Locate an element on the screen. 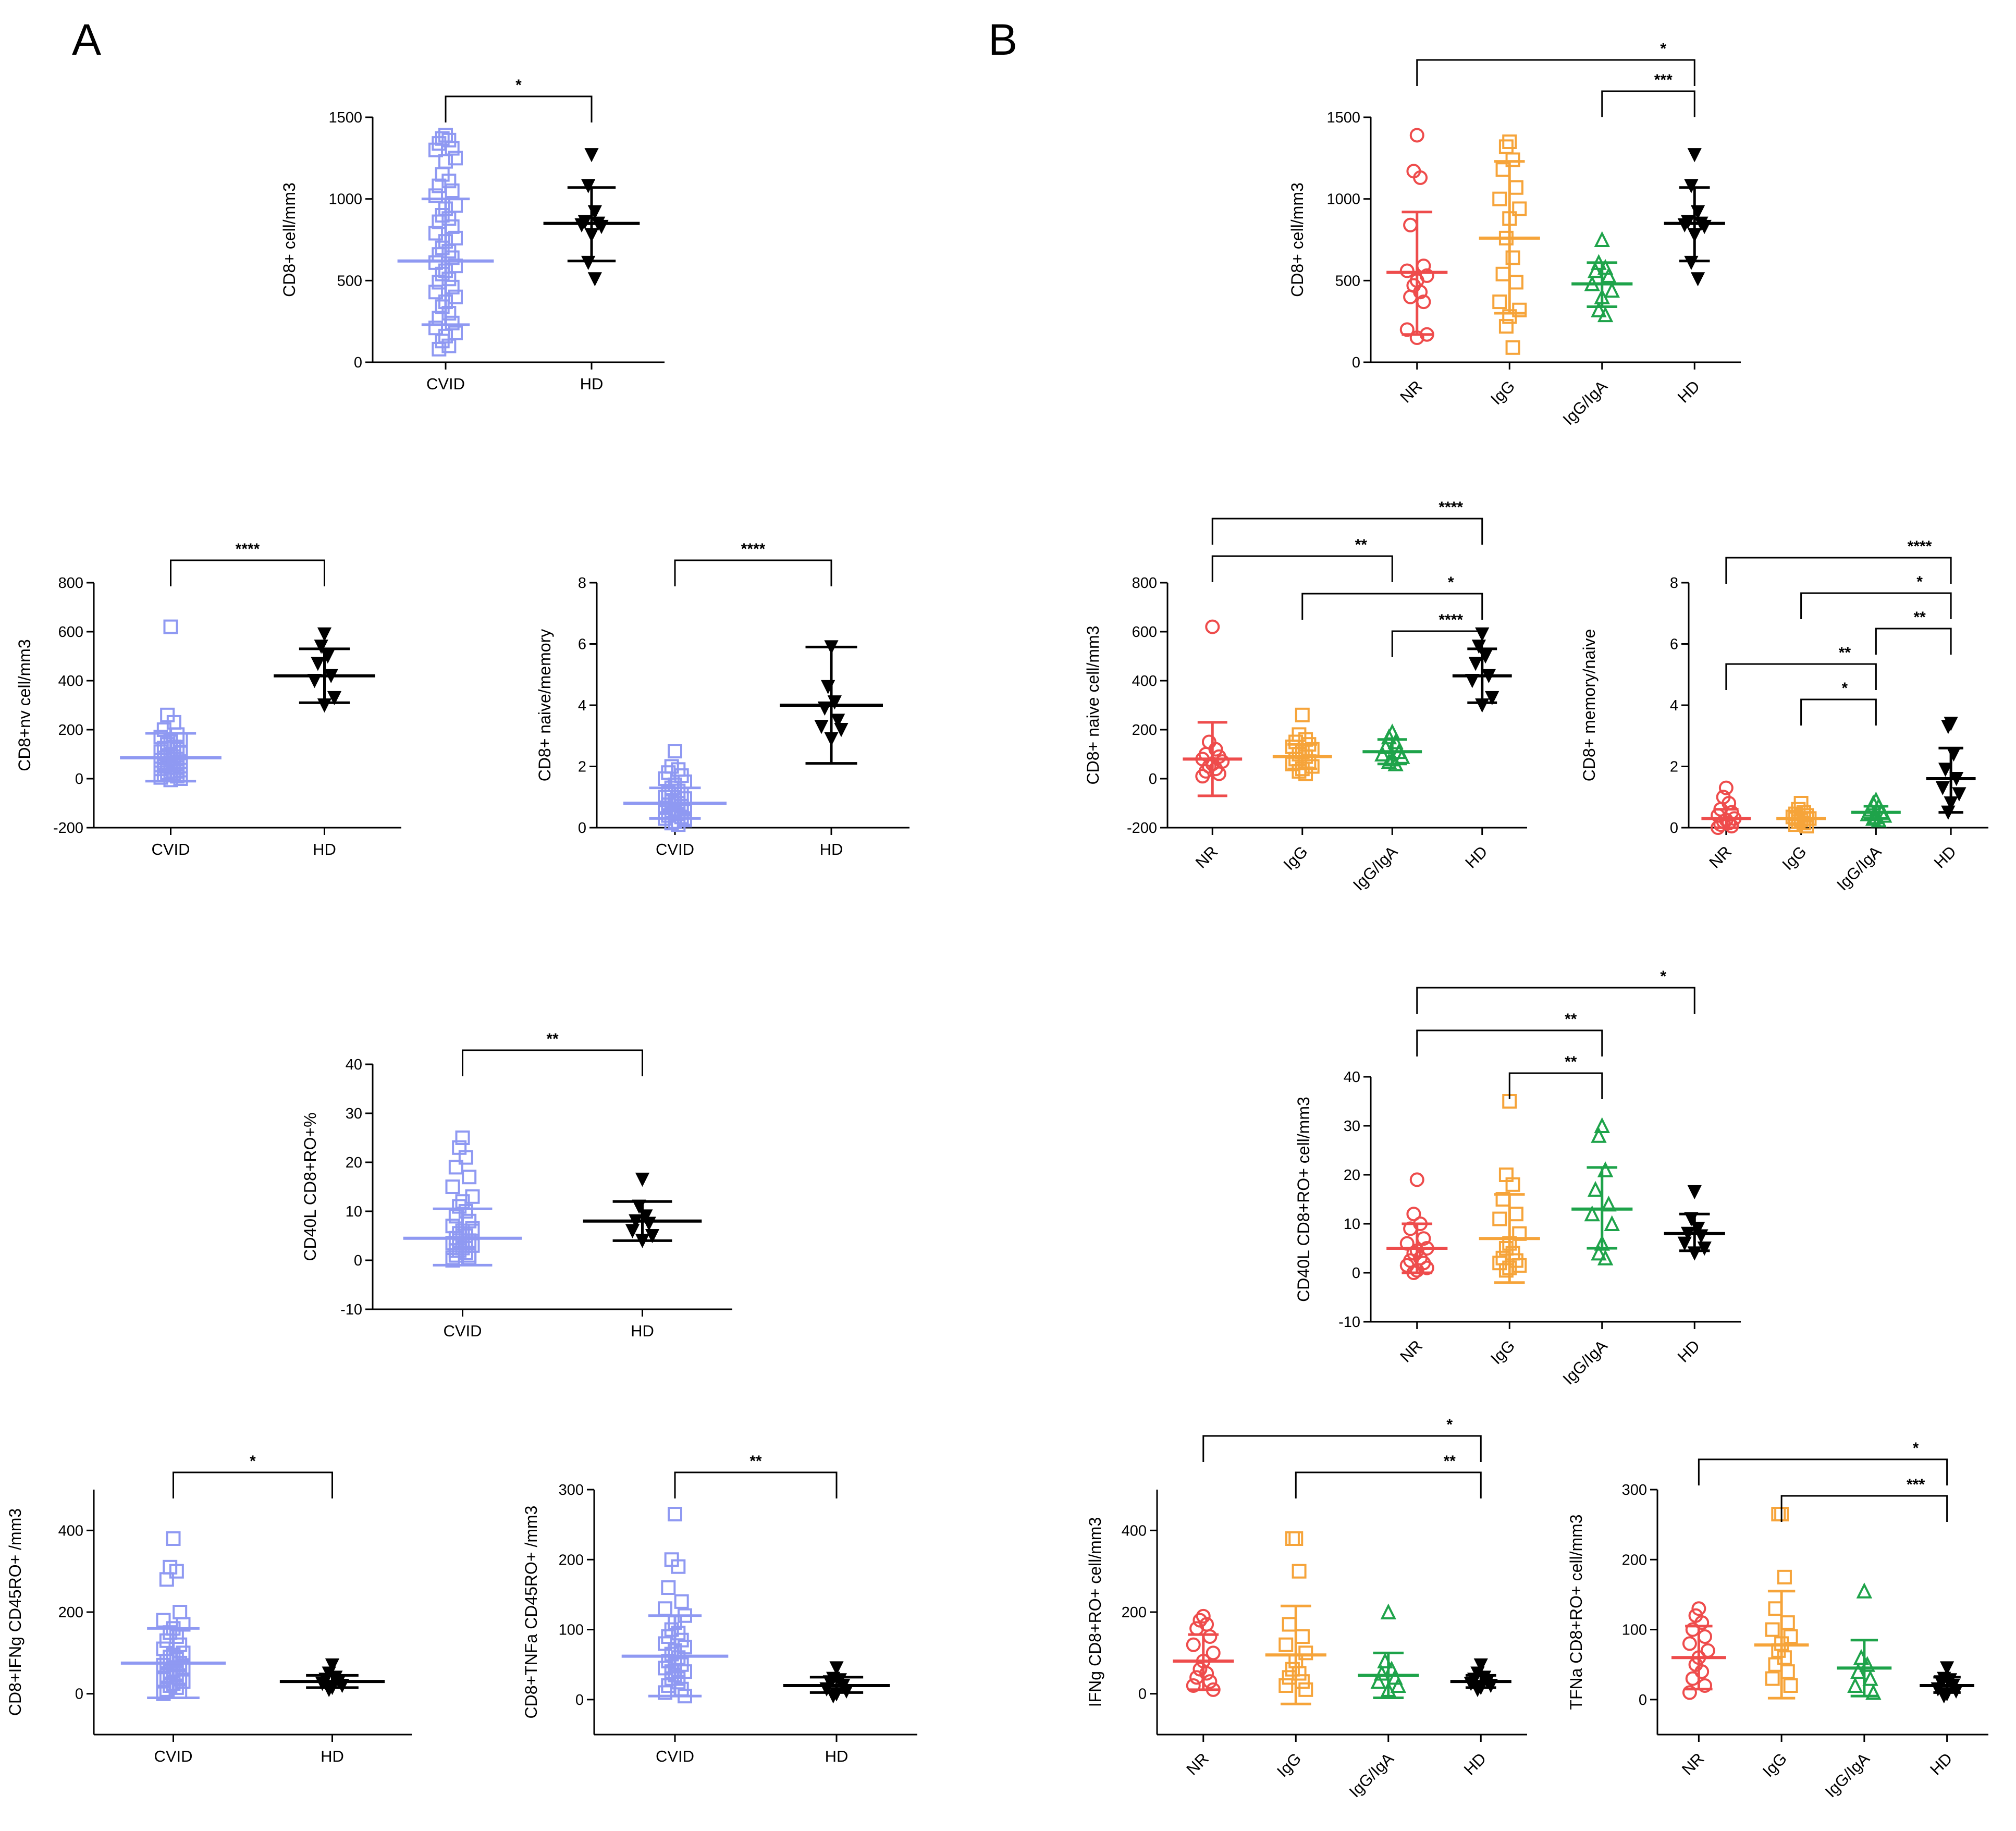  y-tick-label: 100 is located at coordinates (1634, 1631).